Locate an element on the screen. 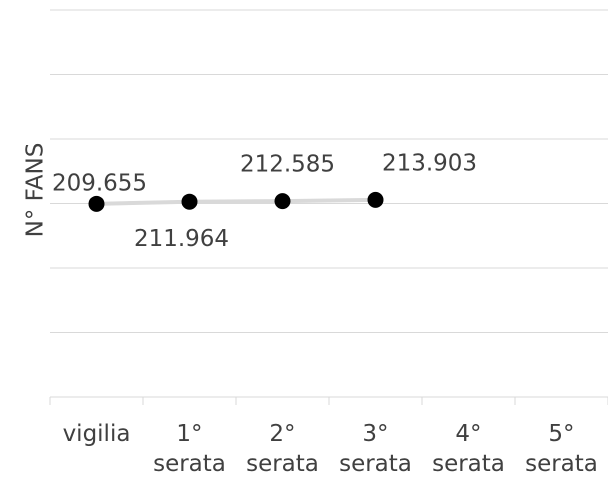  x-tick-label: 3° serata is located at coordinates (375, 449).